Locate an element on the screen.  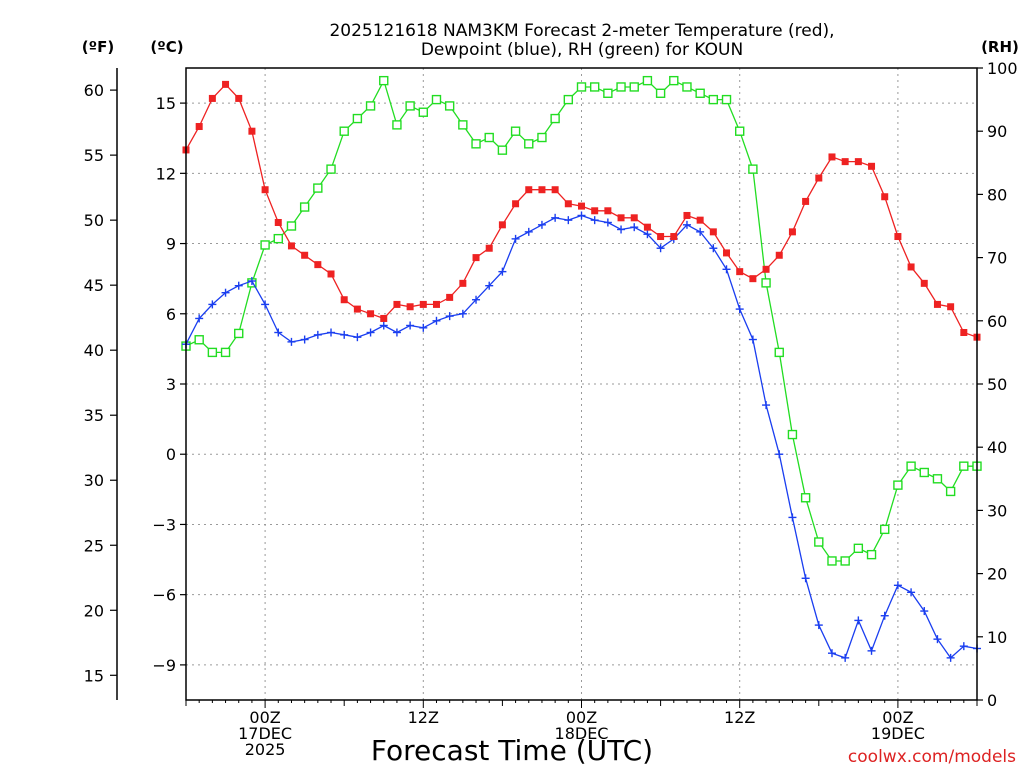
rh-tick-label: 40 is located at coordinates (997, 447).